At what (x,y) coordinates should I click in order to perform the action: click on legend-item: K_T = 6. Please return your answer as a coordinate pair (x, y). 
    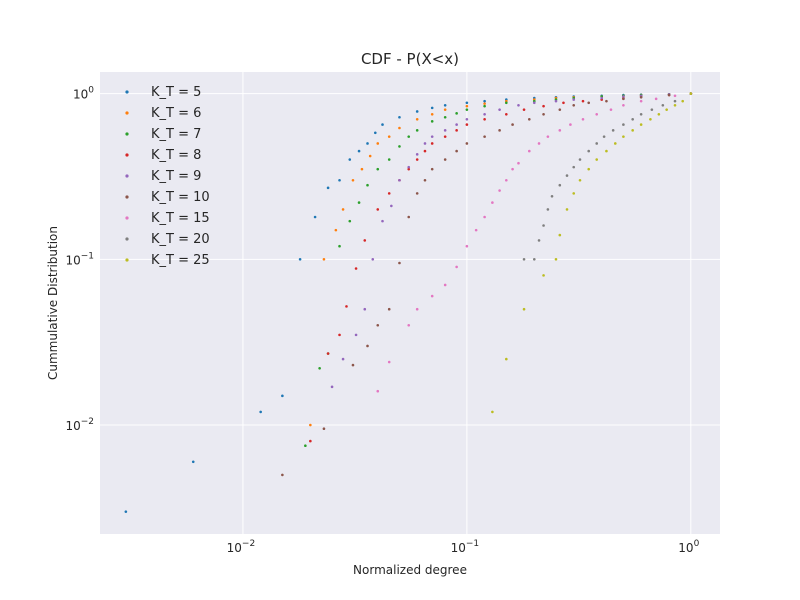
    Looking at the image, I should click on (163, 113).